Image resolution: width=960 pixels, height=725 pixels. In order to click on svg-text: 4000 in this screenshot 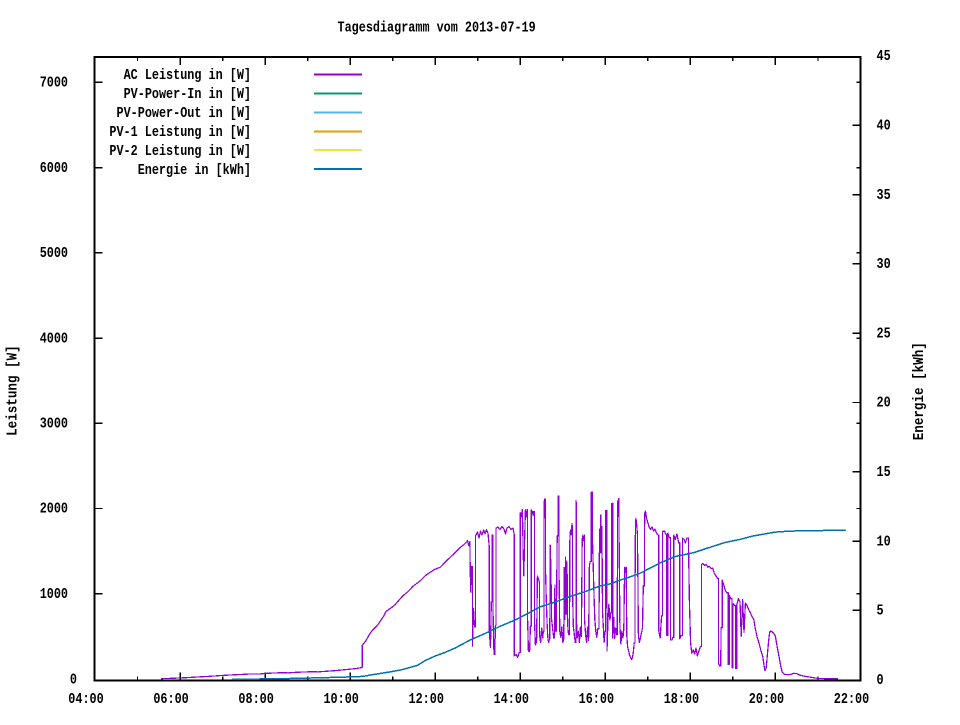, I will do `click(54, 338)`.